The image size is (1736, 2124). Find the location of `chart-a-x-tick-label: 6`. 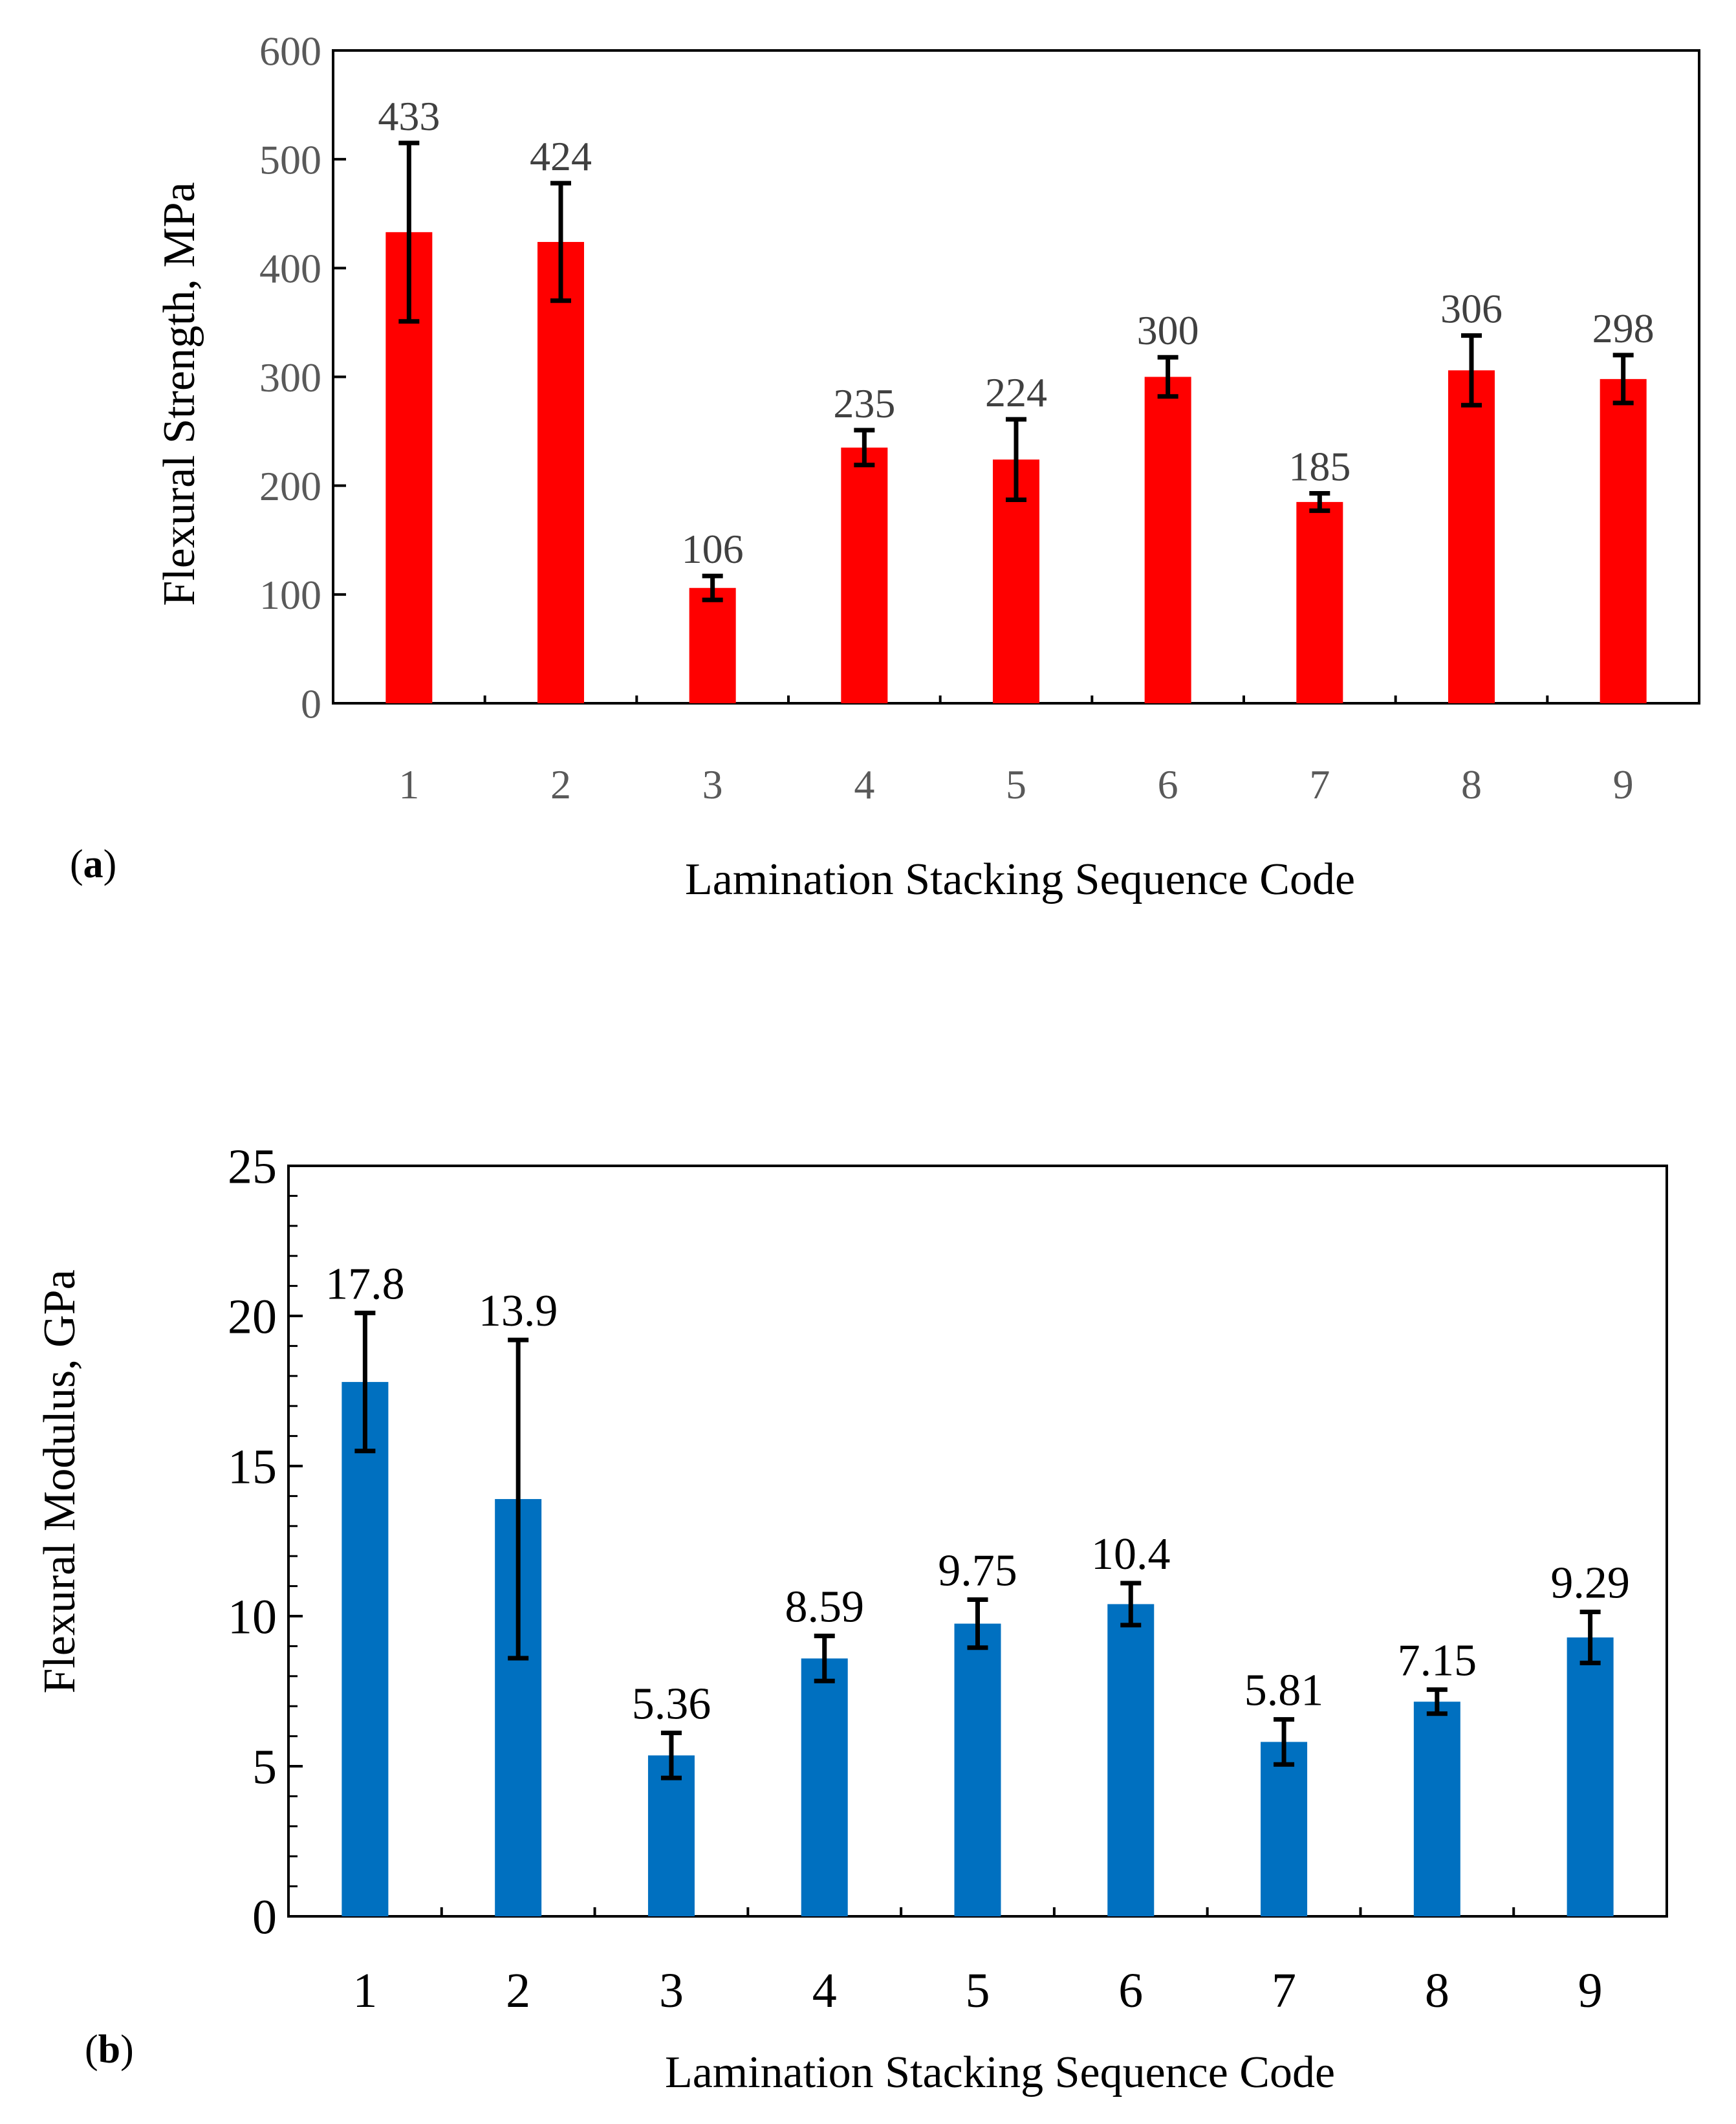

chart-a-x-tick-label: 6 is located at coordinates (1168, 784).